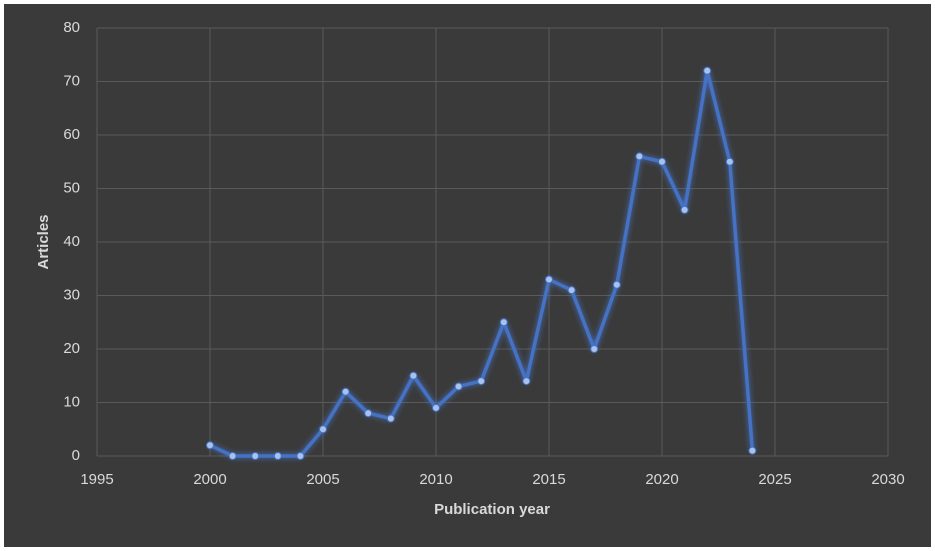 This screenshot has height=551, width=935. What do you see at coordinates (435, 479) in the screenshot?
I see `x-tick-label: 2010` at bounding box center [435, 479].